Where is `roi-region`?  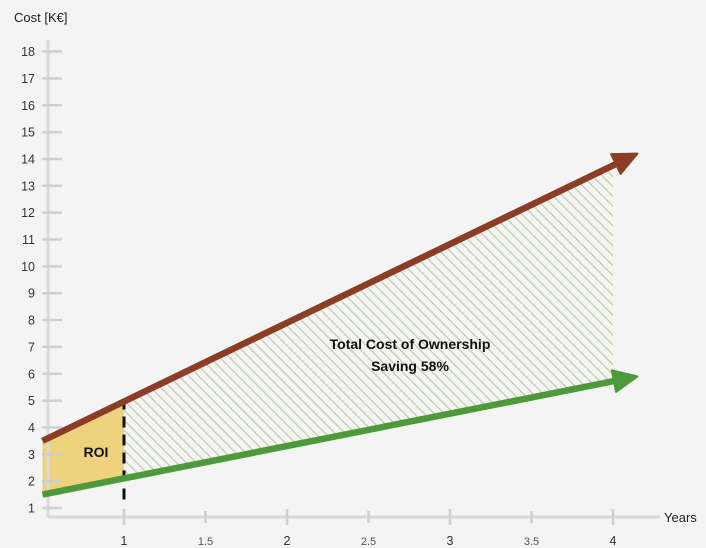
roi-region is located at coordinates (83, 448).